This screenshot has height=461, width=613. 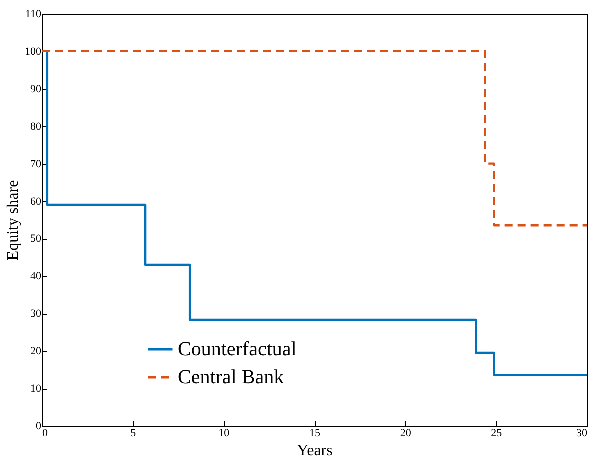 I want to click on y-tick-label: 10, so click(x=36, y=389).